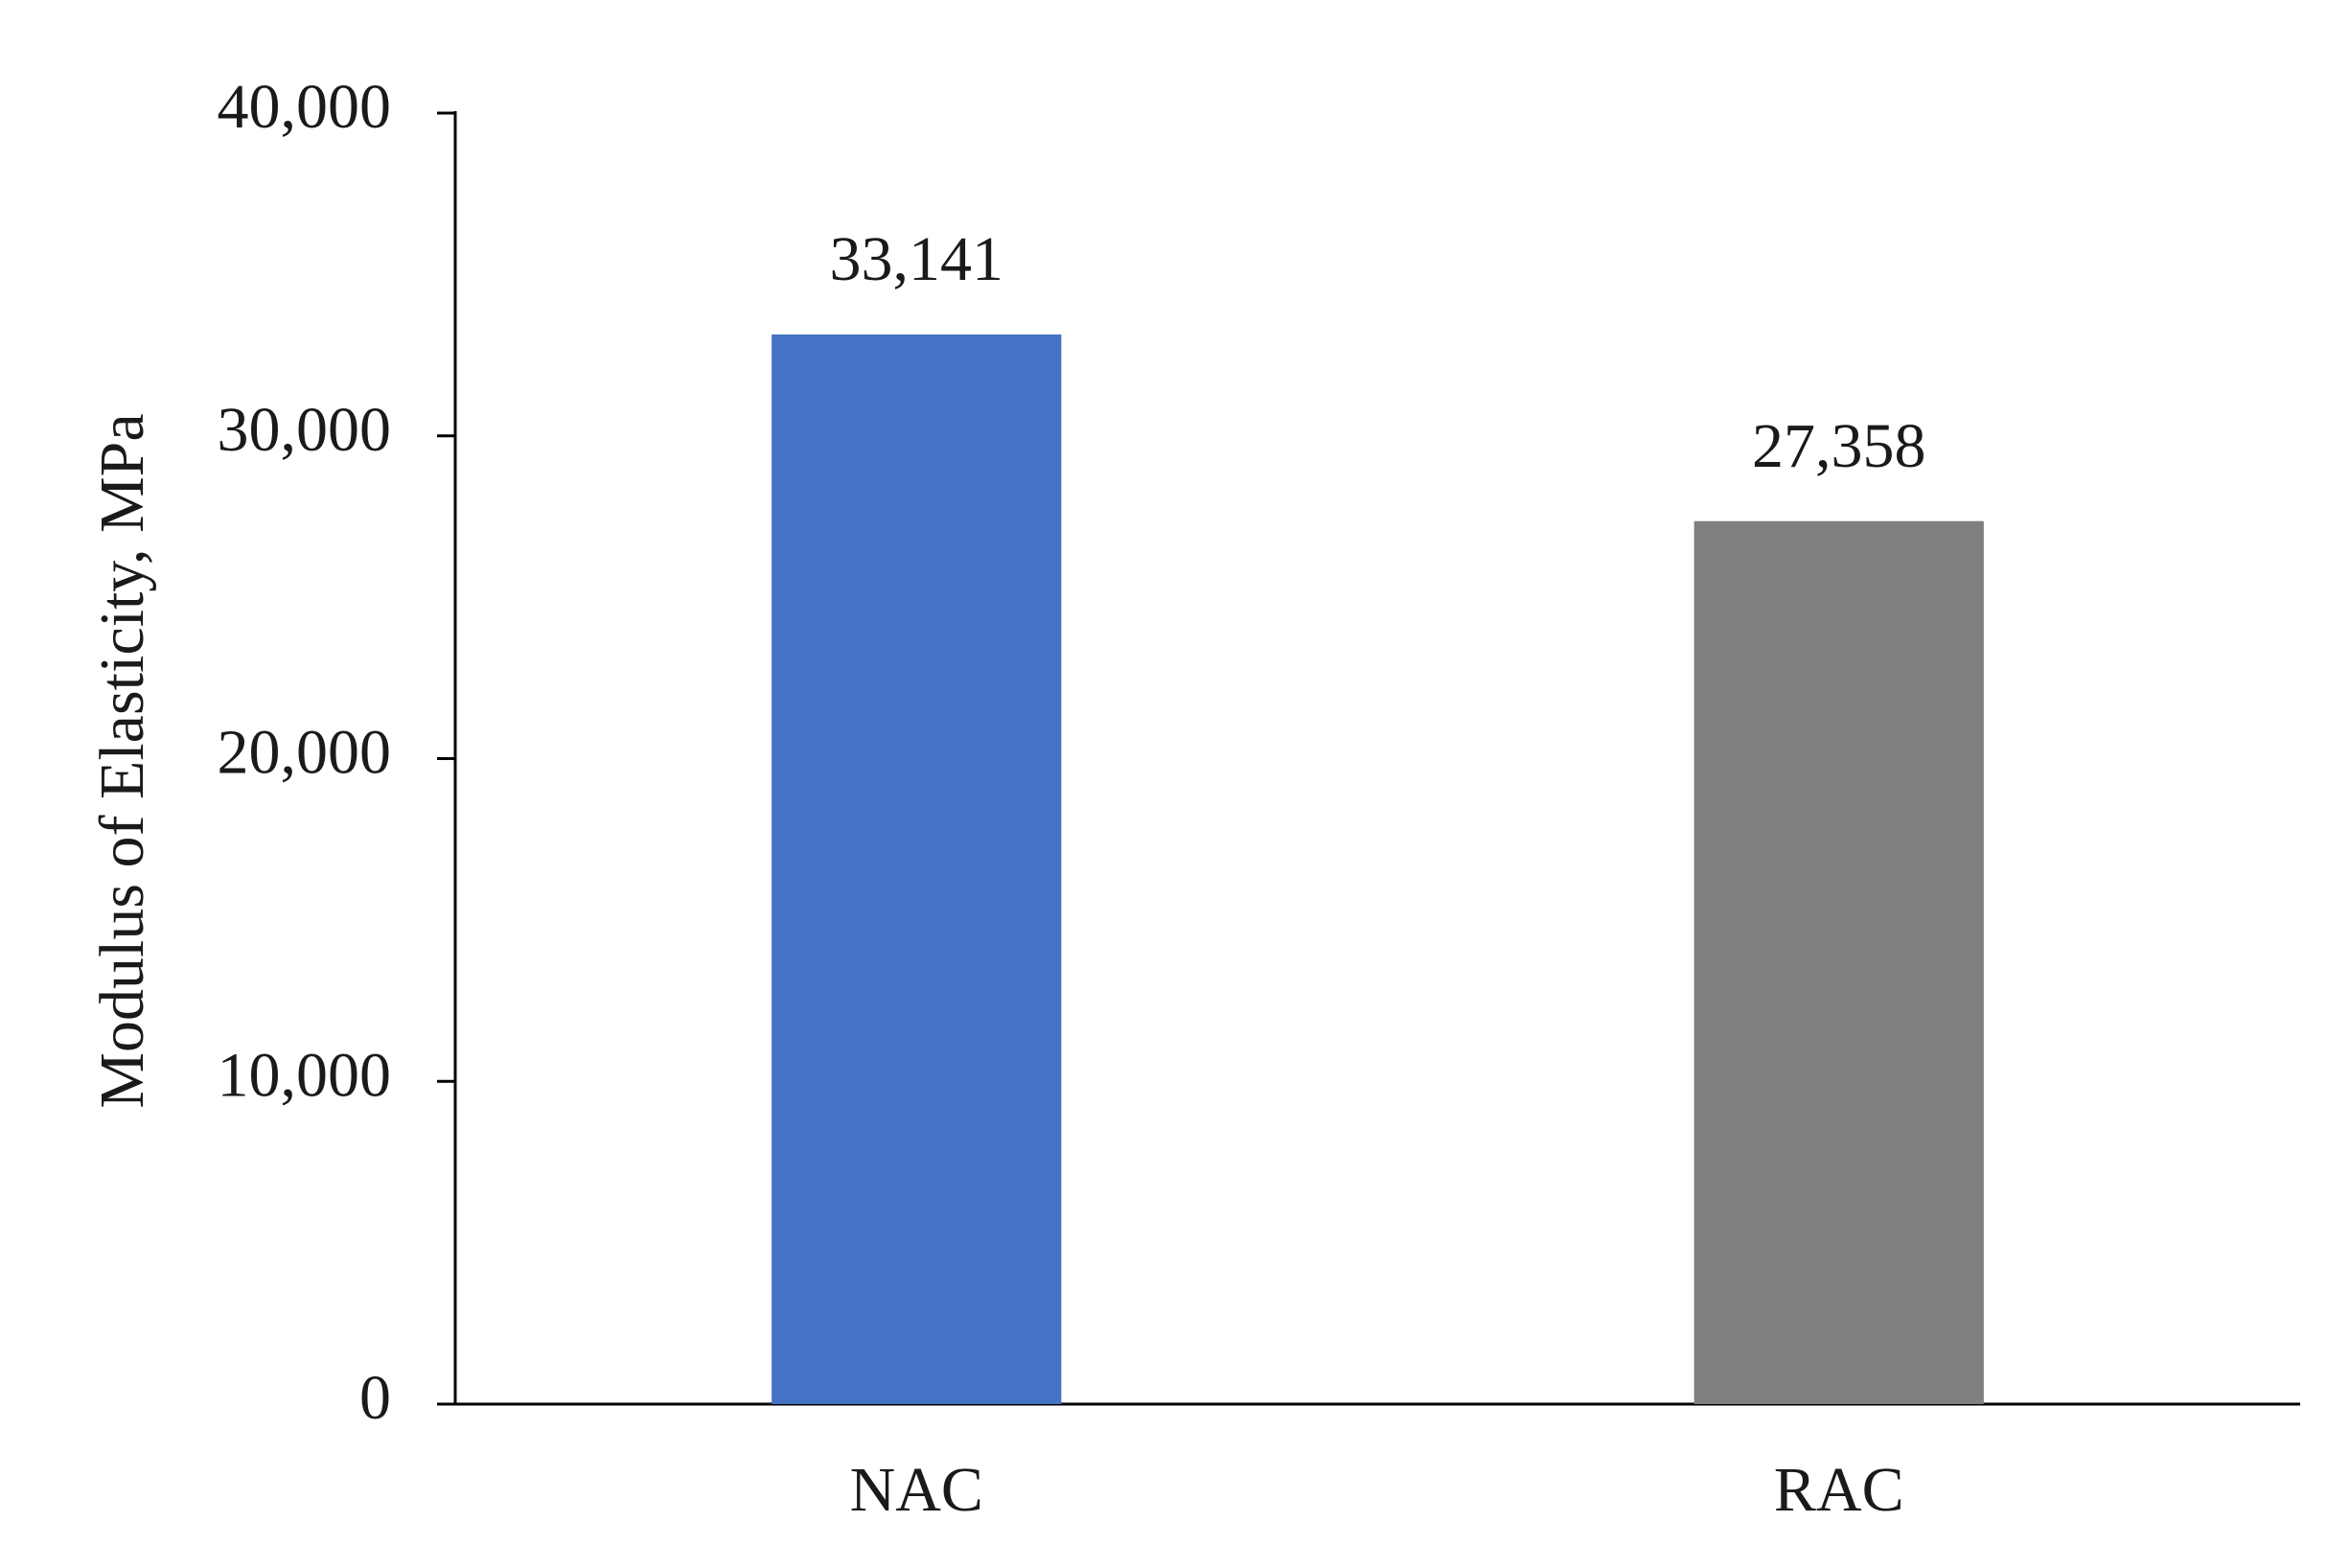 The height and width of the screenshot is (1568, 2350). Describe the element at coordinates (305, 1075) in the screenshot. I see `y-tick-label: 10,000` at that location.